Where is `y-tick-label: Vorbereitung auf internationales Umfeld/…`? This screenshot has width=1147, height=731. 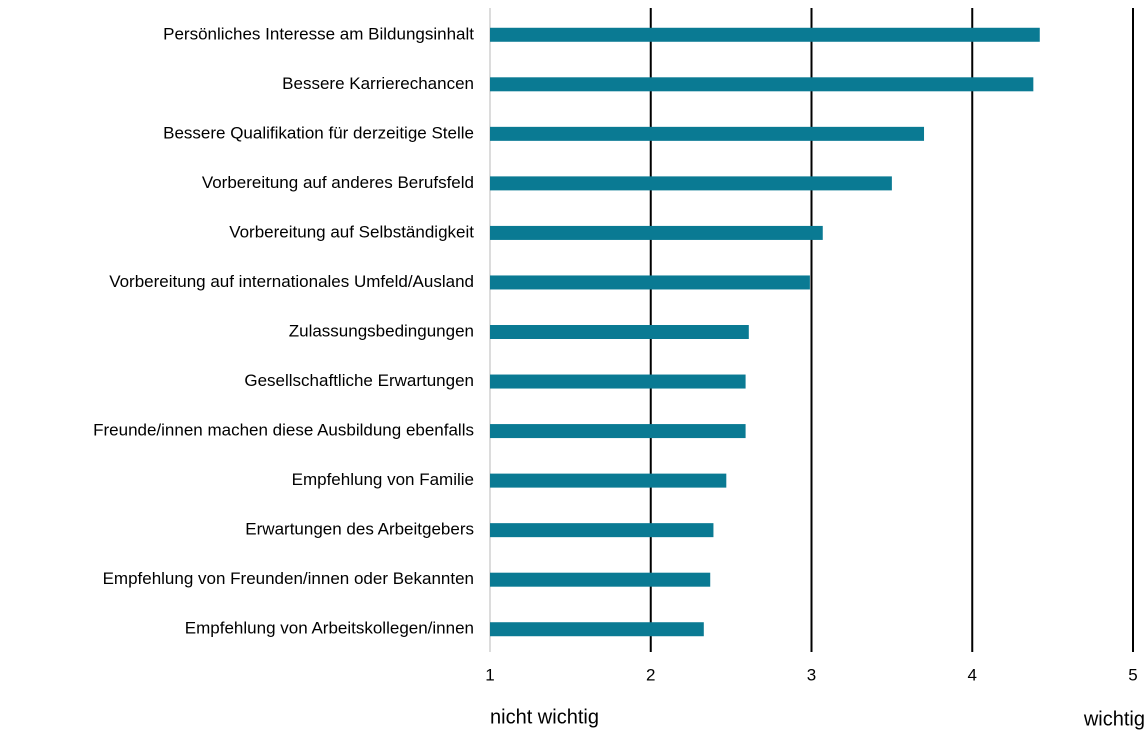 y-tick-label: Vorbereitung auf internationales Umfeld/… is located at coordinates (291, 281).